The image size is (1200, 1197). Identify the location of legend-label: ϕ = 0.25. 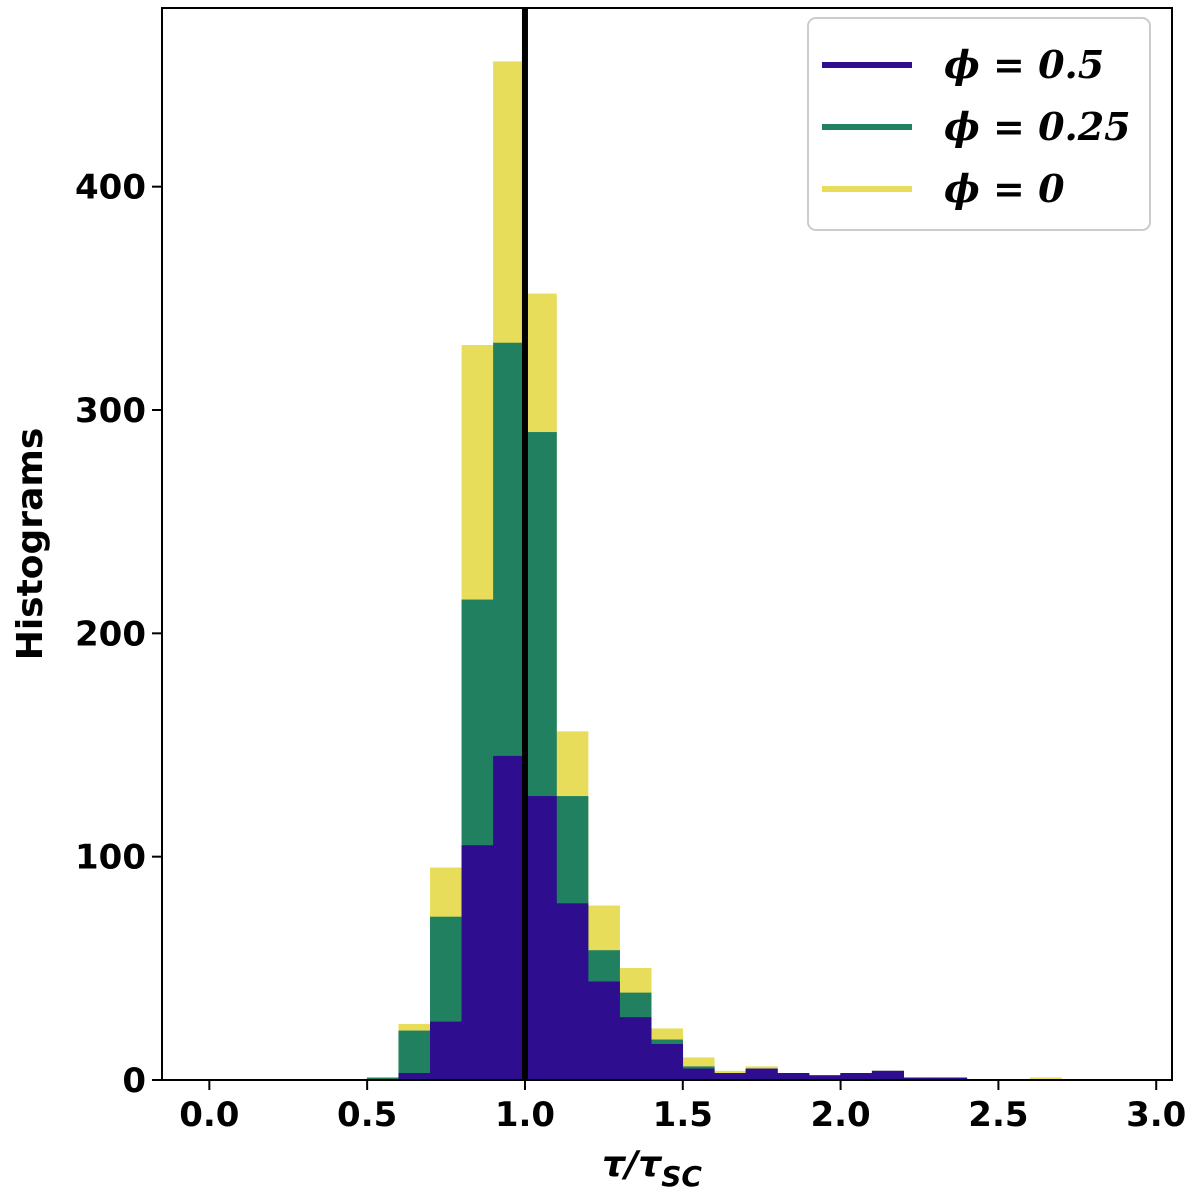
(1037, 126).